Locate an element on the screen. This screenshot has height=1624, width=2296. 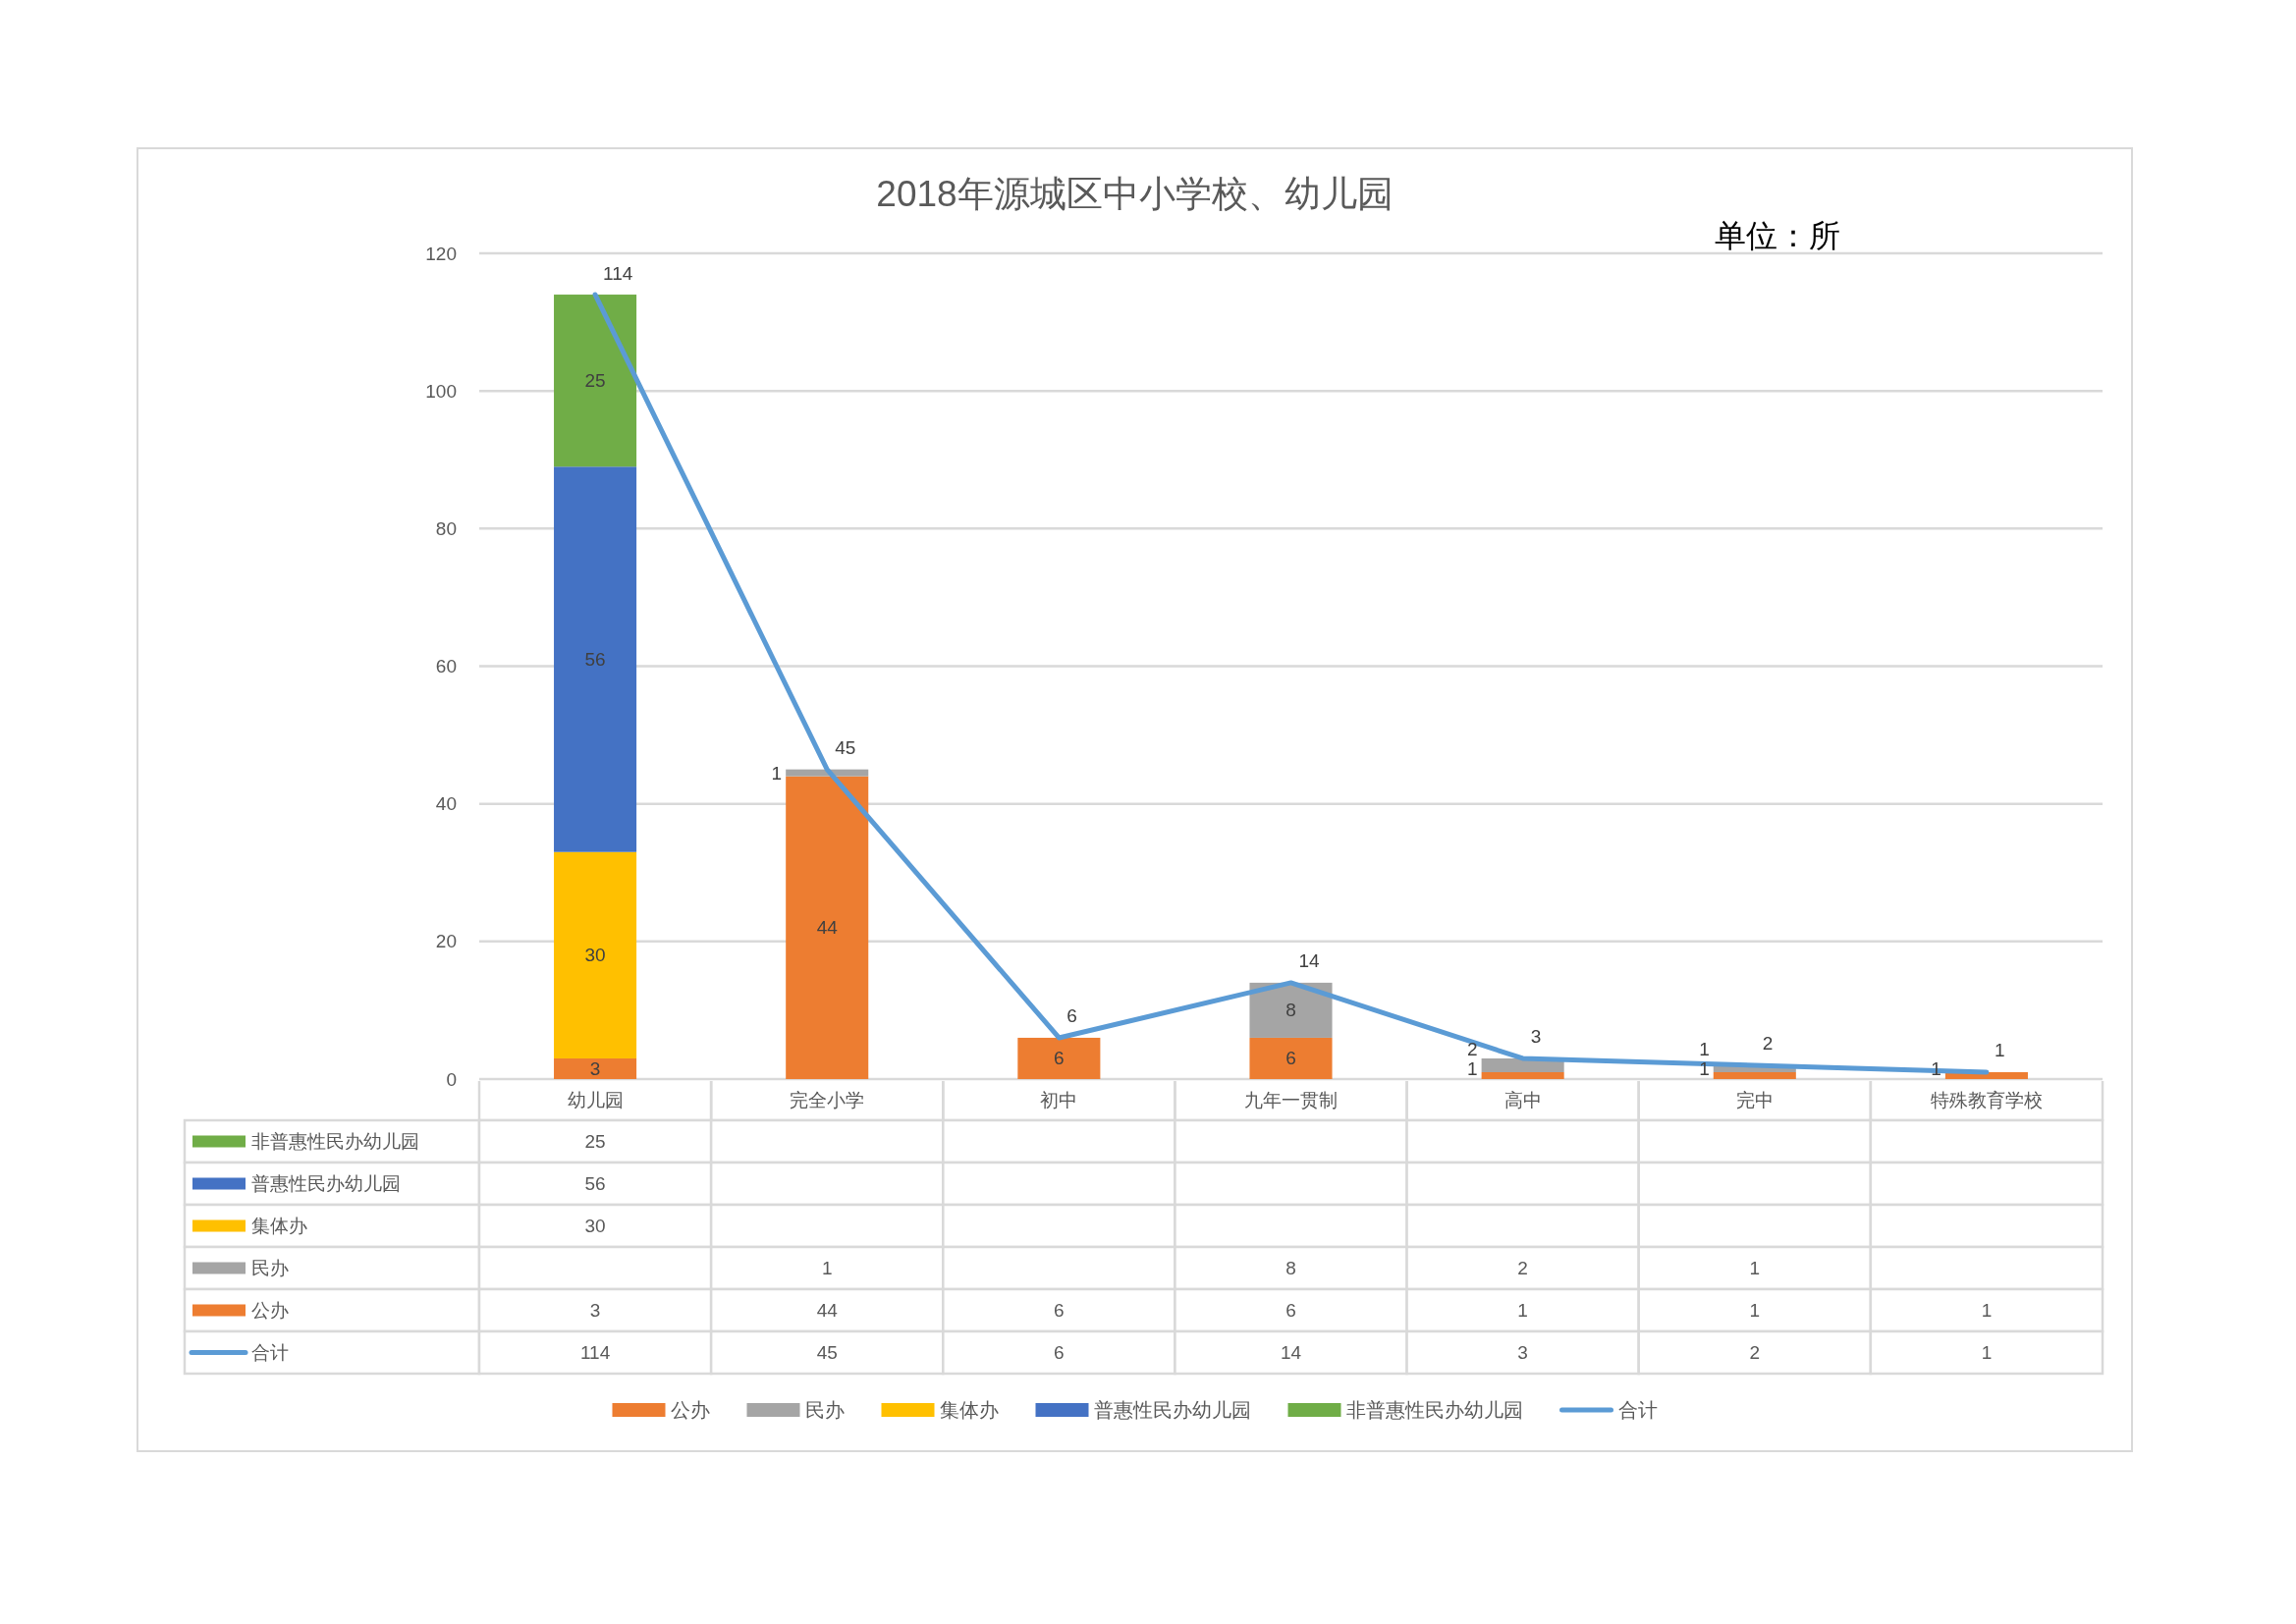
cell-label: 45 is located at coordinates (827, 1352).